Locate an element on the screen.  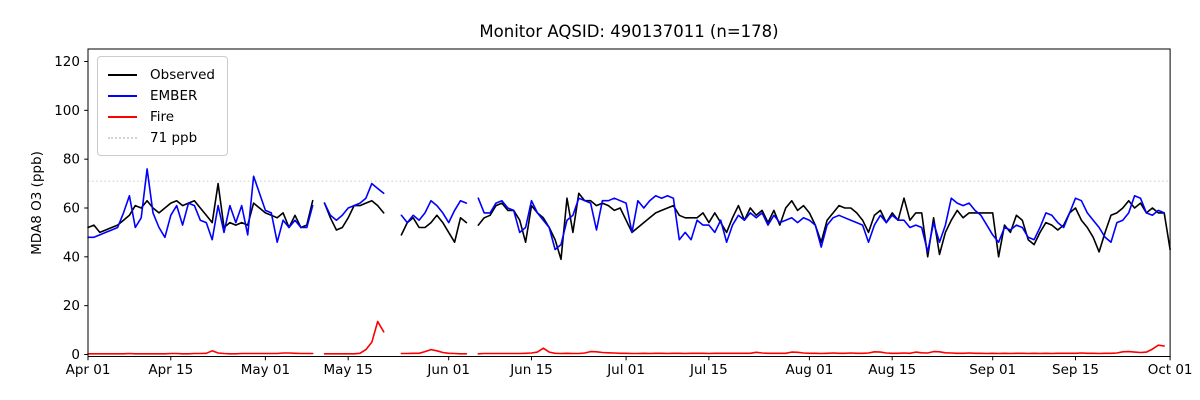
series-line-fire is located at coordinates (626, 337).